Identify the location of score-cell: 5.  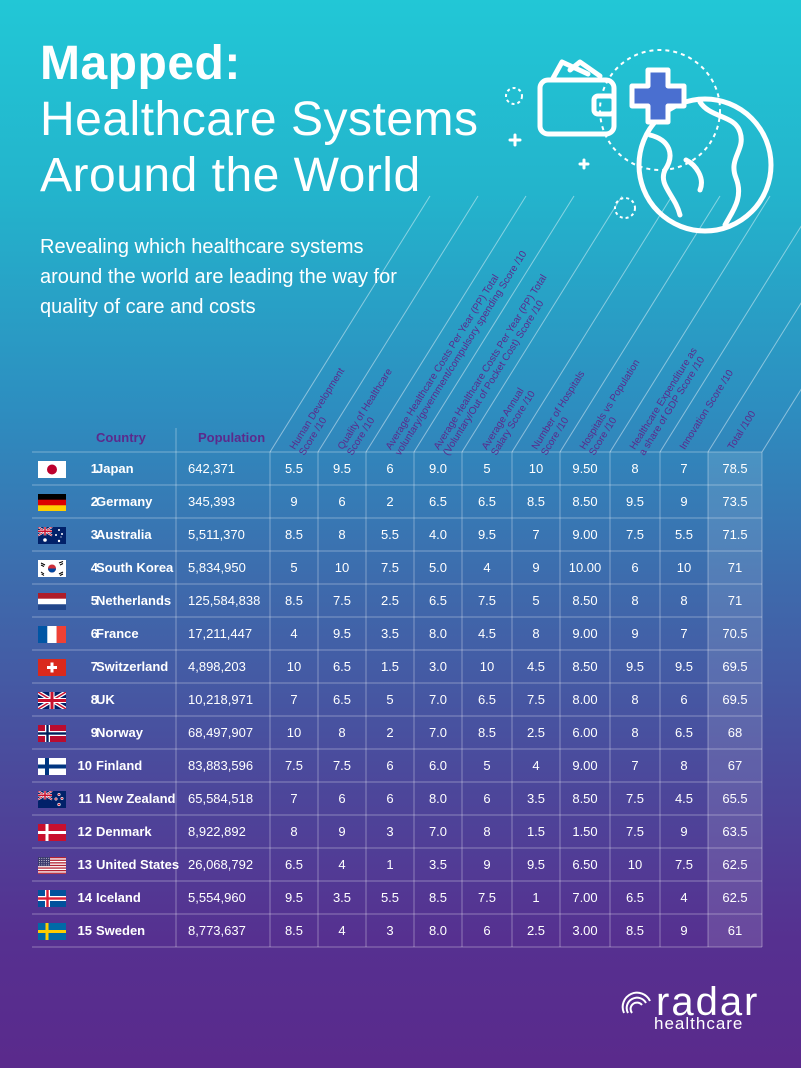
(390, 699).